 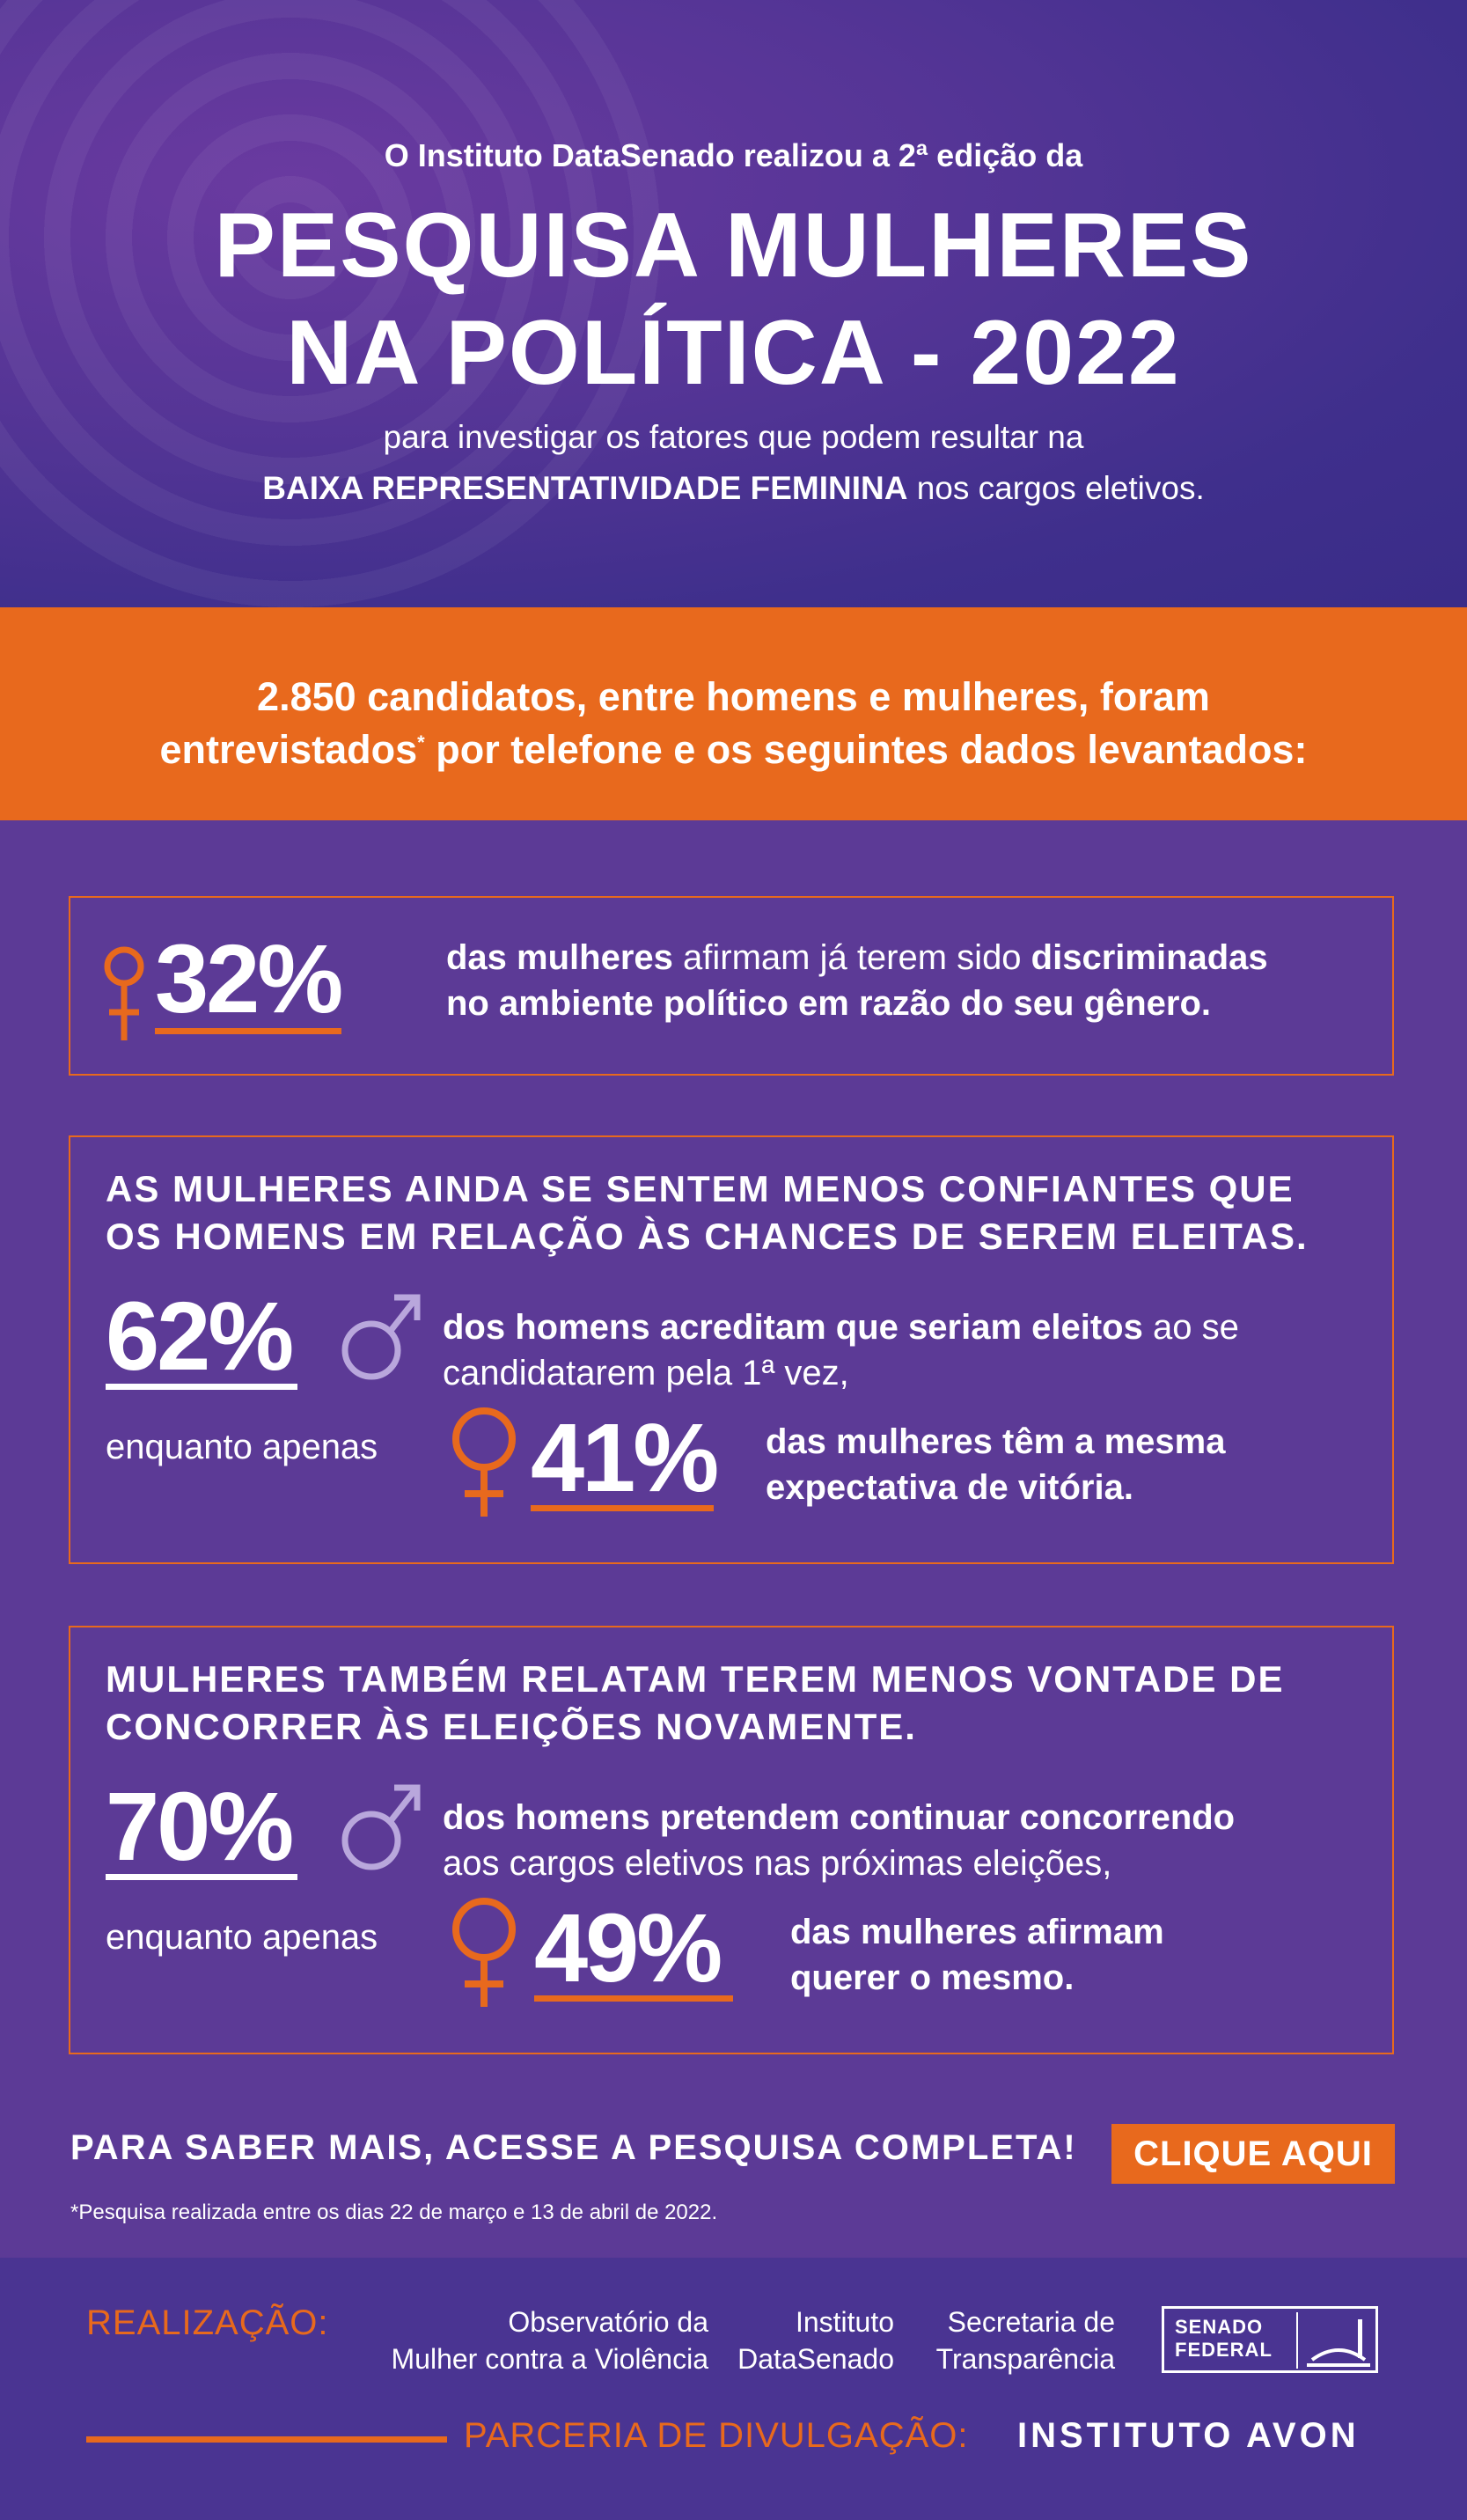 I want to click on women-desc-line-1: das mulheres têm a mesma, so click(x=996, y=1441).